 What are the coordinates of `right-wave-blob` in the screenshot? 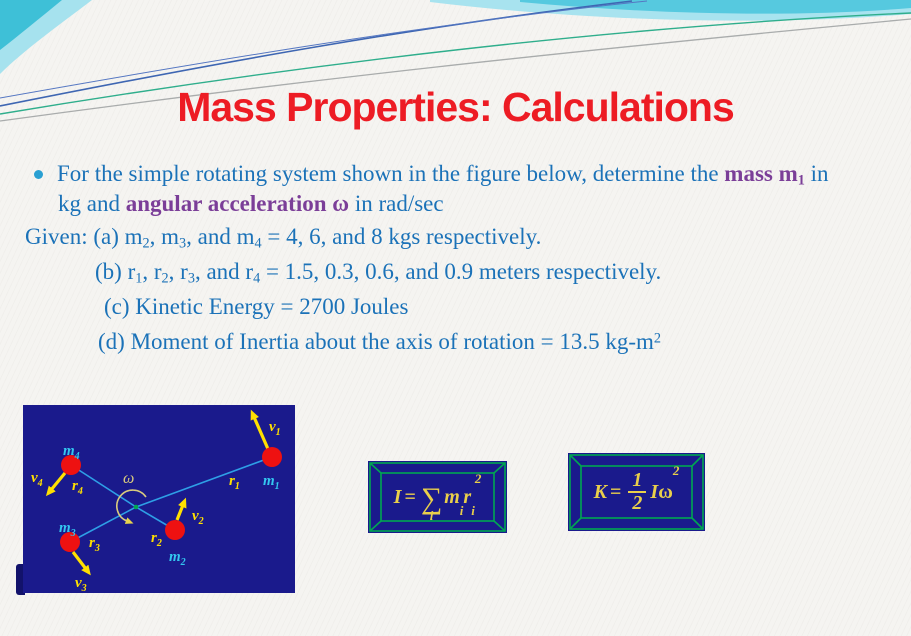 It's located at (740, 6).